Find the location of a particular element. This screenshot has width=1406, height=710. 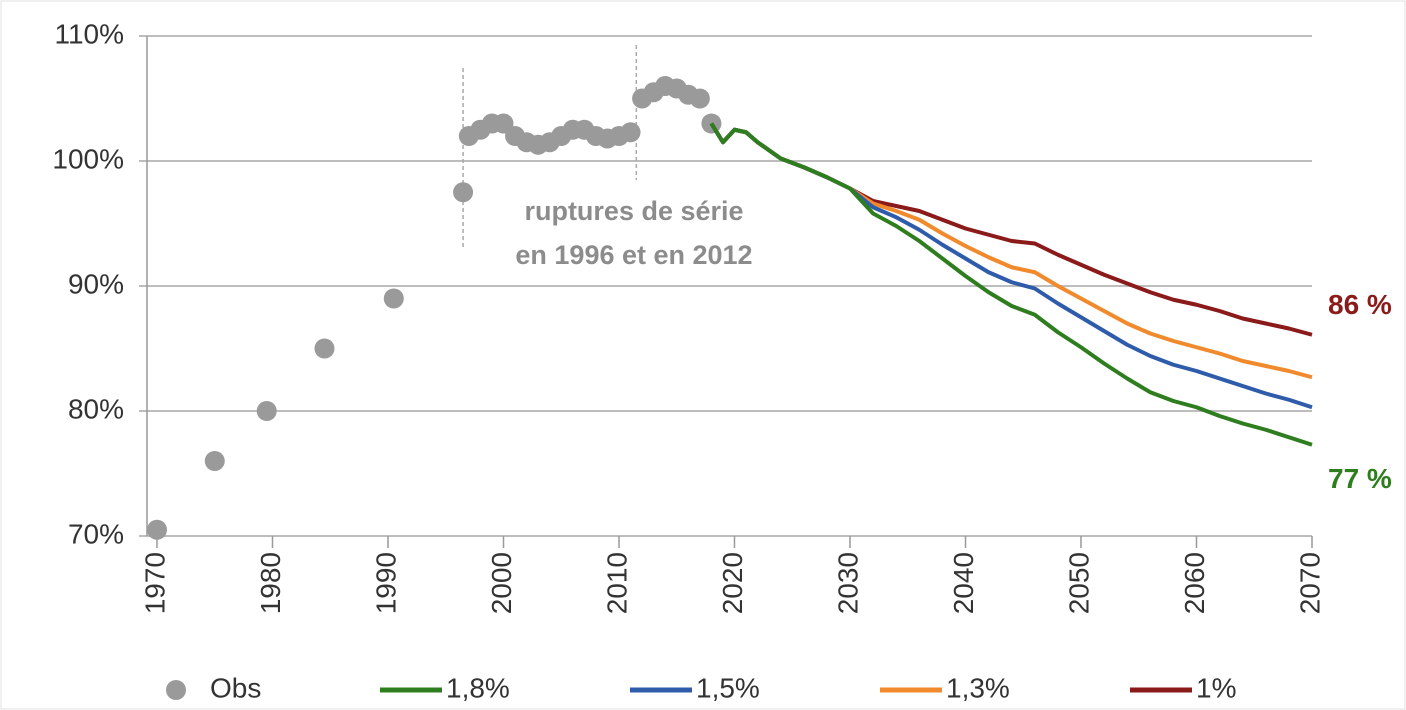

x-tick-label: 2000 is located at coordinates (501, 583).